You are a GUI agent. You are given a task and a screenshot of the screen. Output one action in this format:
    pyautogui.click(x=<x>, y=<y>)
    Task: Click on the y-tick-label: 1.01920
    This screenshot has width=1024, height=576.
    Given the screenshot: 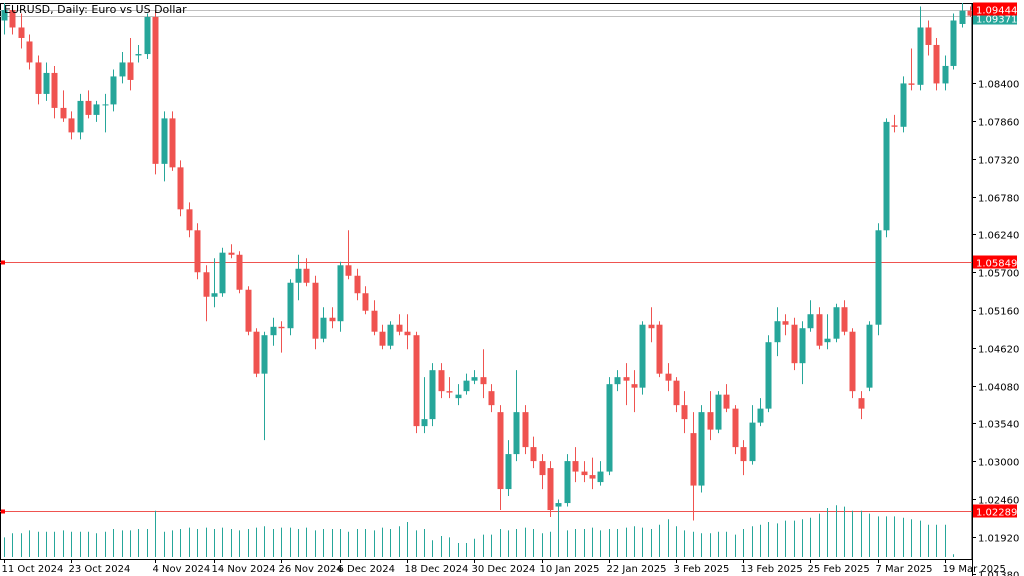 What is the action you would take?
    pyautogui.click(x=998, y=539)
    